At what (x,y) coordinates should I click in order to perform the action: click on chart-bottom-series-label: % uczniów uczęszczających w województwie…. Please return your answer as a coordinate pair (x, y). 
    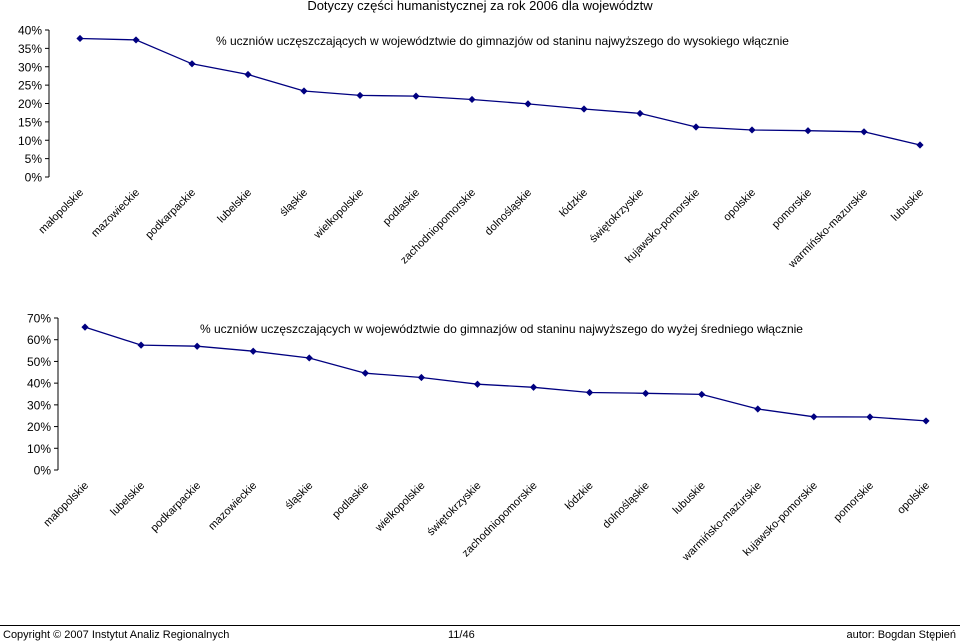
    Looking at the image, I should click on (501, 329).